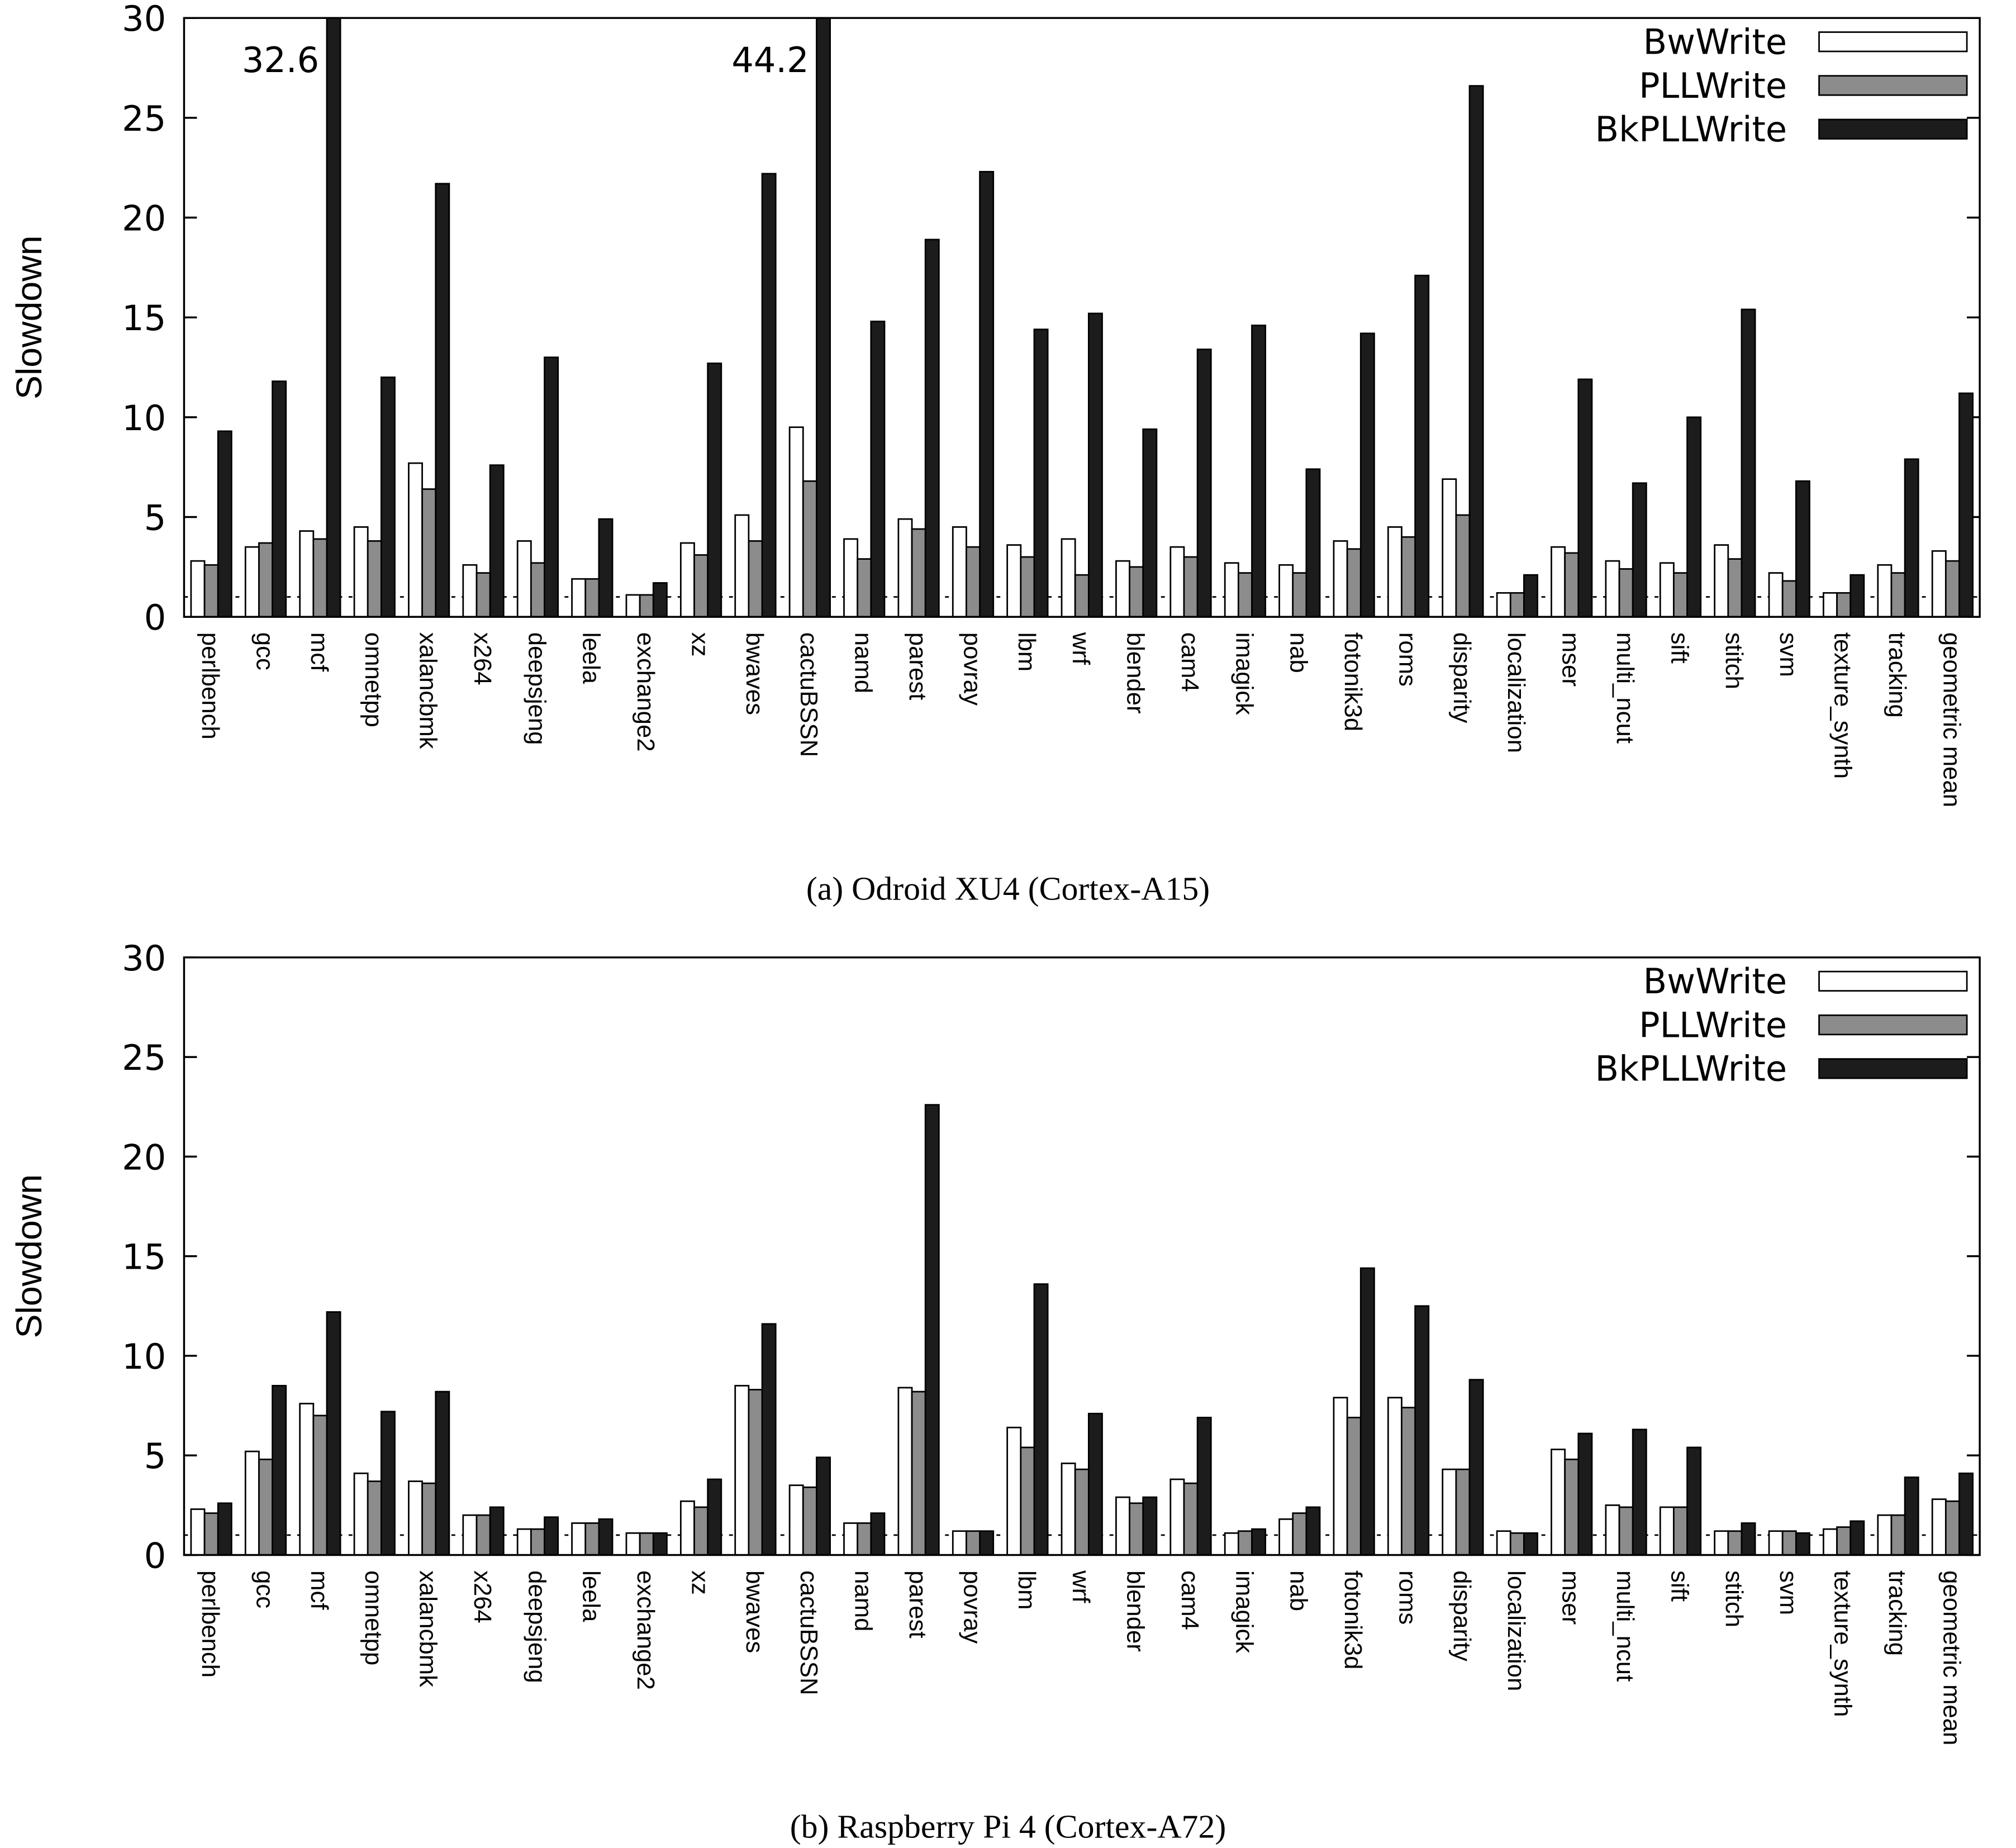 Image resolution: width=2016 pixels, height=1848 pixels. What do you see at coordinates (428, 1628) in the screenshot?
I see `x-tick-label: xalancbmk` at bounding box center [428, 1628].